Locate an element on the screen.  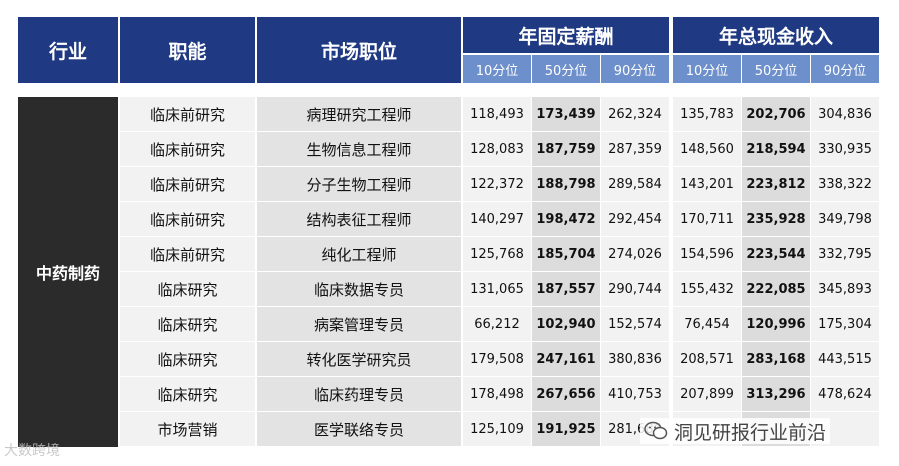
row-total-p10: 207,899 is located at coordinates (707, 394).